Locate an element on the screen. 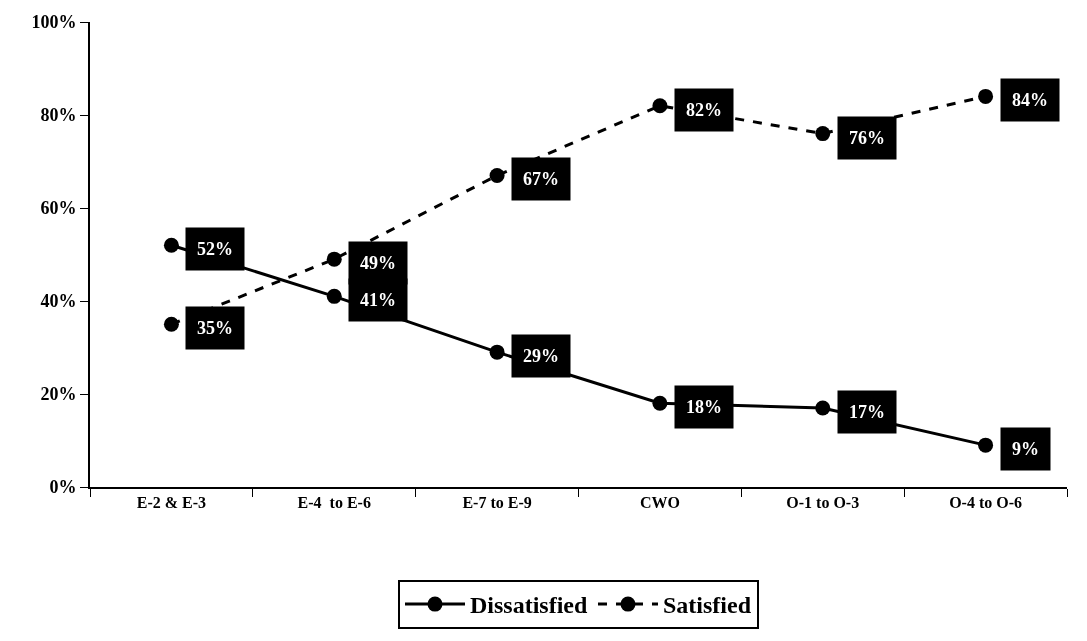 The height and width of the screenshot is (641, 1087). data-label: 35% is located at coordinates (215, 328).